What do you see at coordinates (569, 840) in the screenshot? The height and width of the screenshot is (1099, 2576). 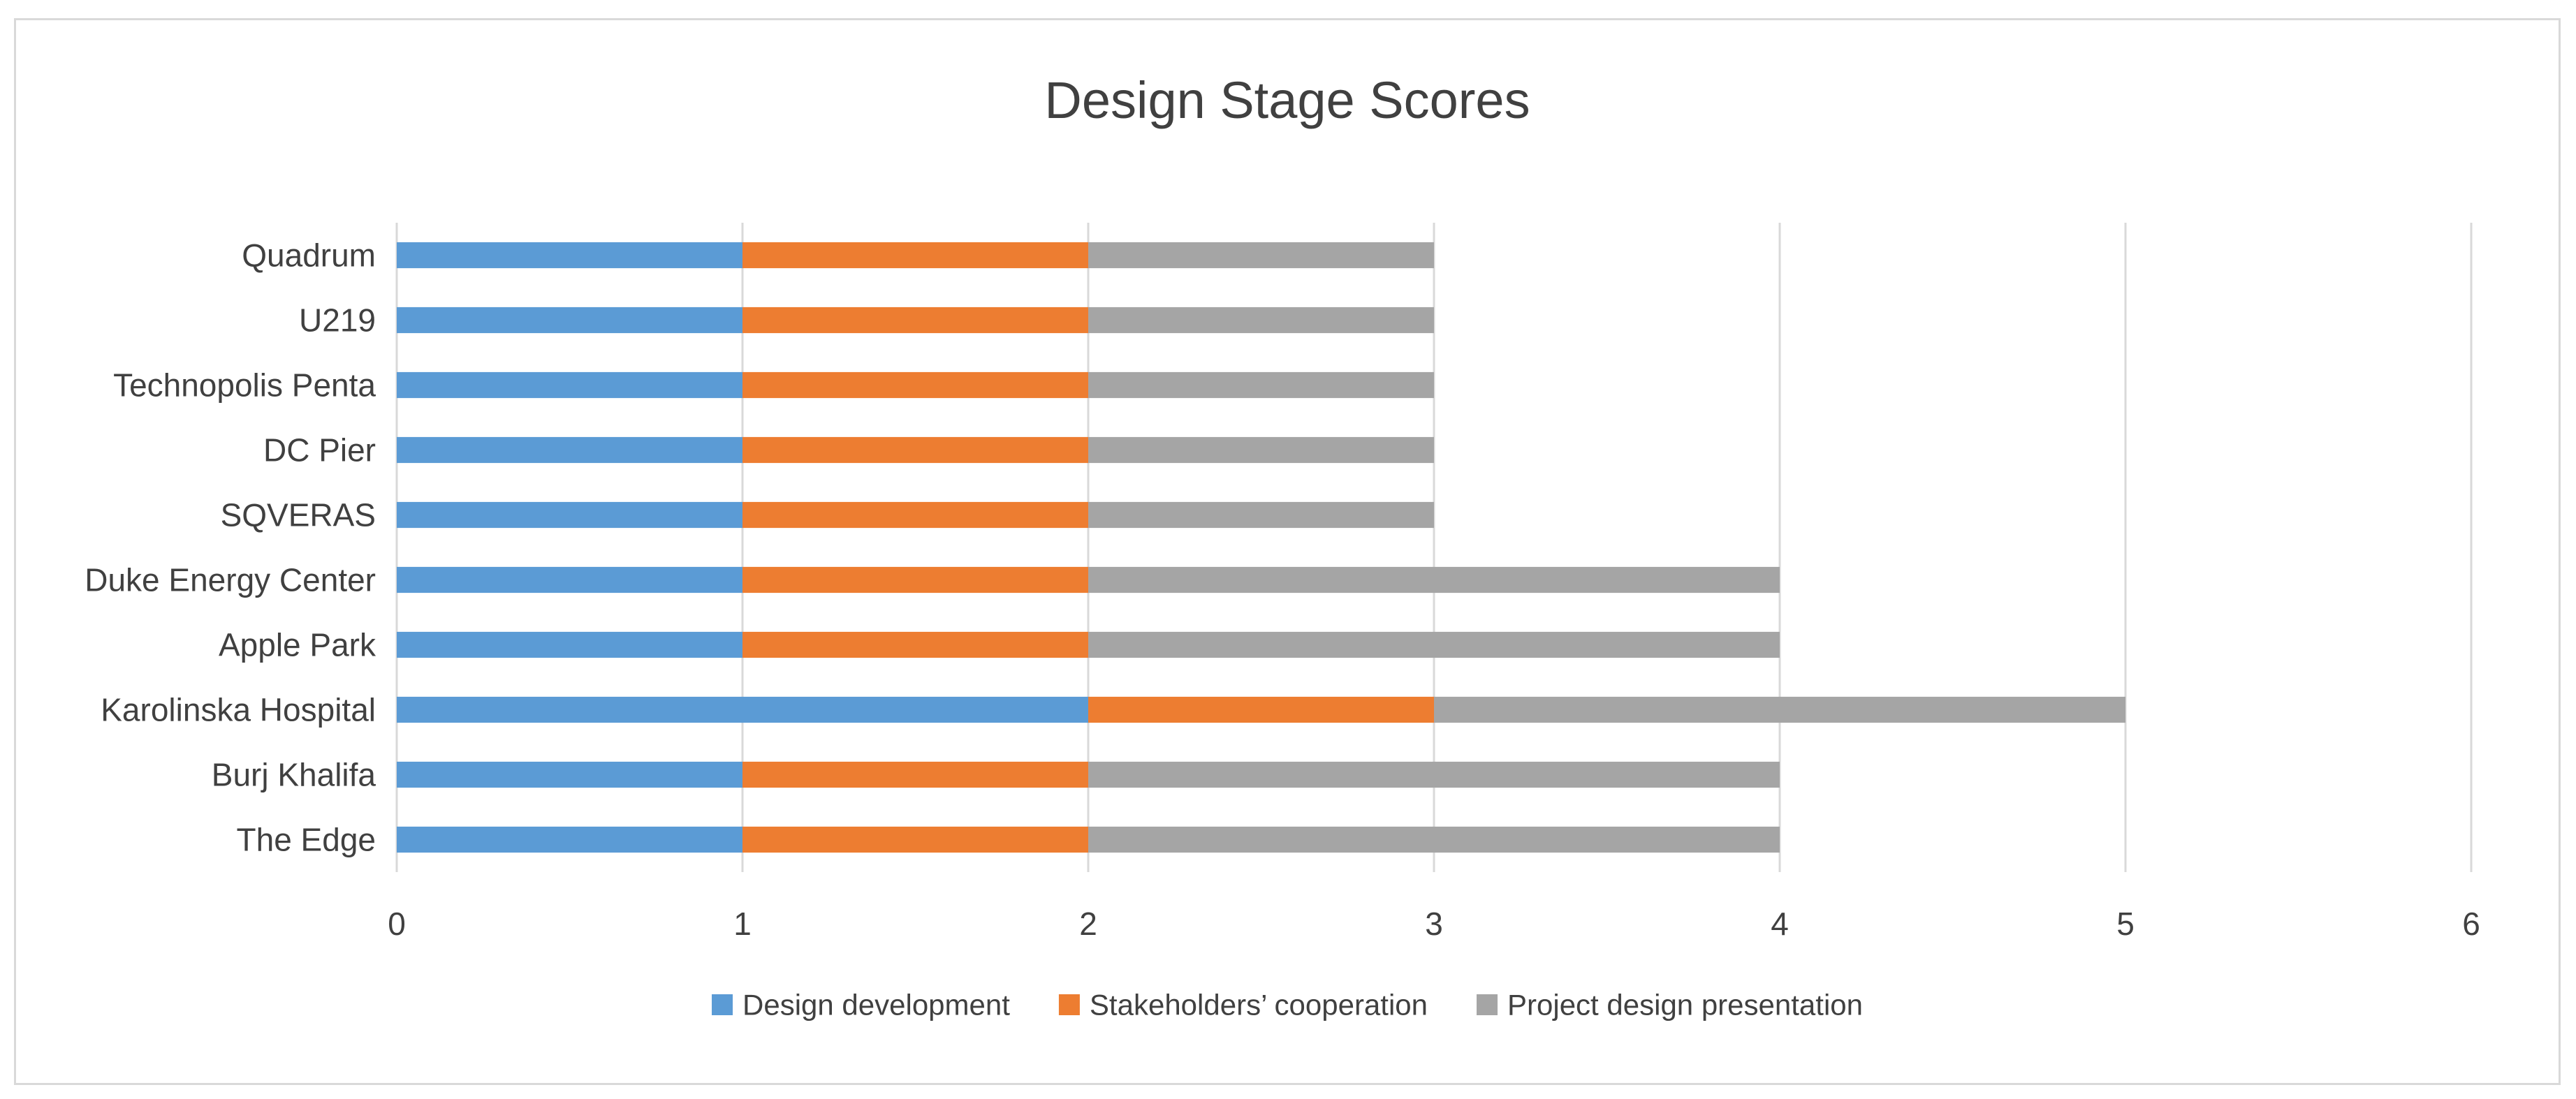 I see `bar-the-edge-design-development` at bounding box center [569, 840].